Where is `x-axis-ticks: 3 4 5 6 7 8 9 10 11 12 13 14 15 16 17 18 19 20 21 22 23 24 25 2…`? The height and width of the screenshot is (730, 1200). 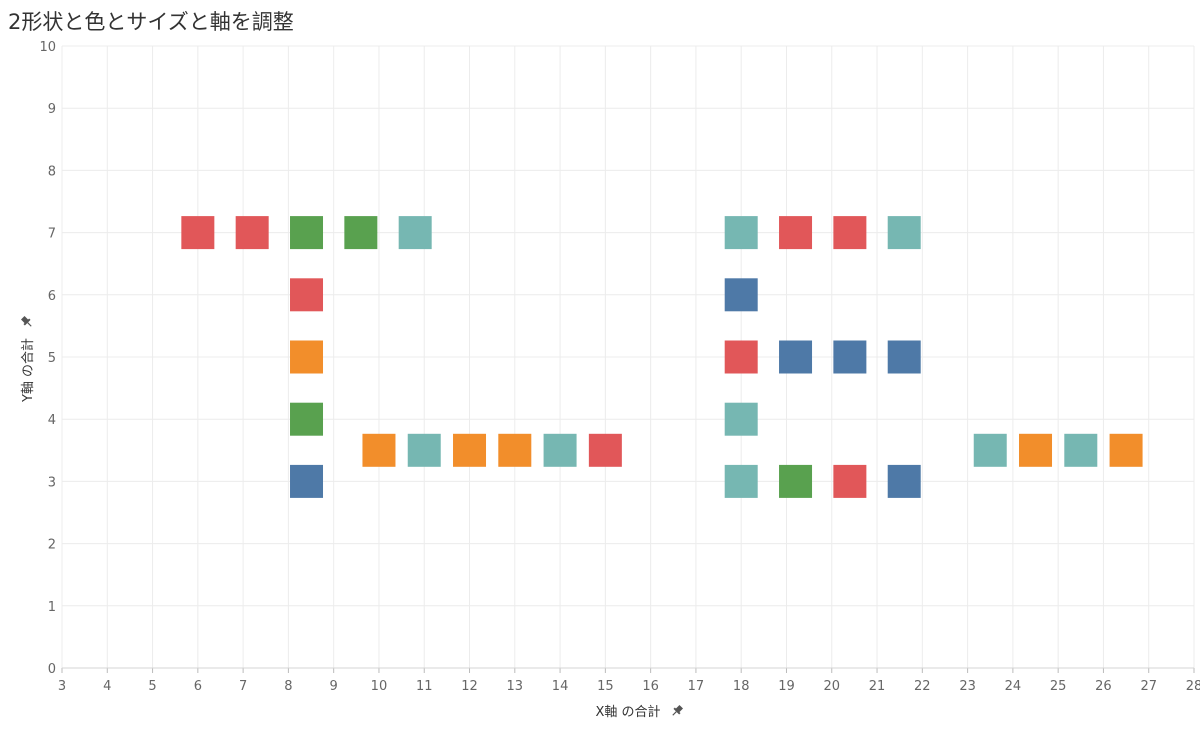
x-axis-ticks: 3 4 5 6 7 8 9 10 11 12 13 14 15 16 17 18 19 20 21 22 23 24 25 2… is located at coordinates (629, 680).